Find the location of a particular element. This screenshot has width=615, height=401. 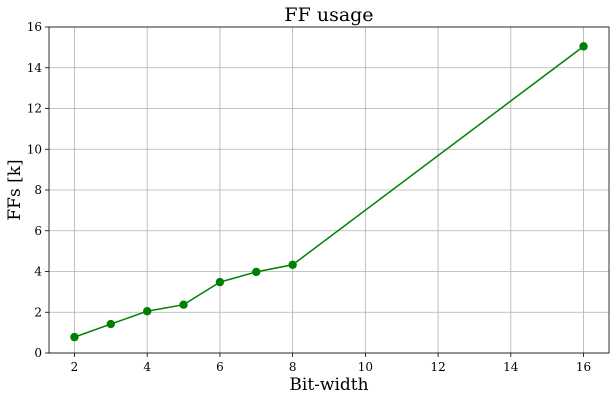

x-tick-label: 12 is located at coordinates (437, 367).